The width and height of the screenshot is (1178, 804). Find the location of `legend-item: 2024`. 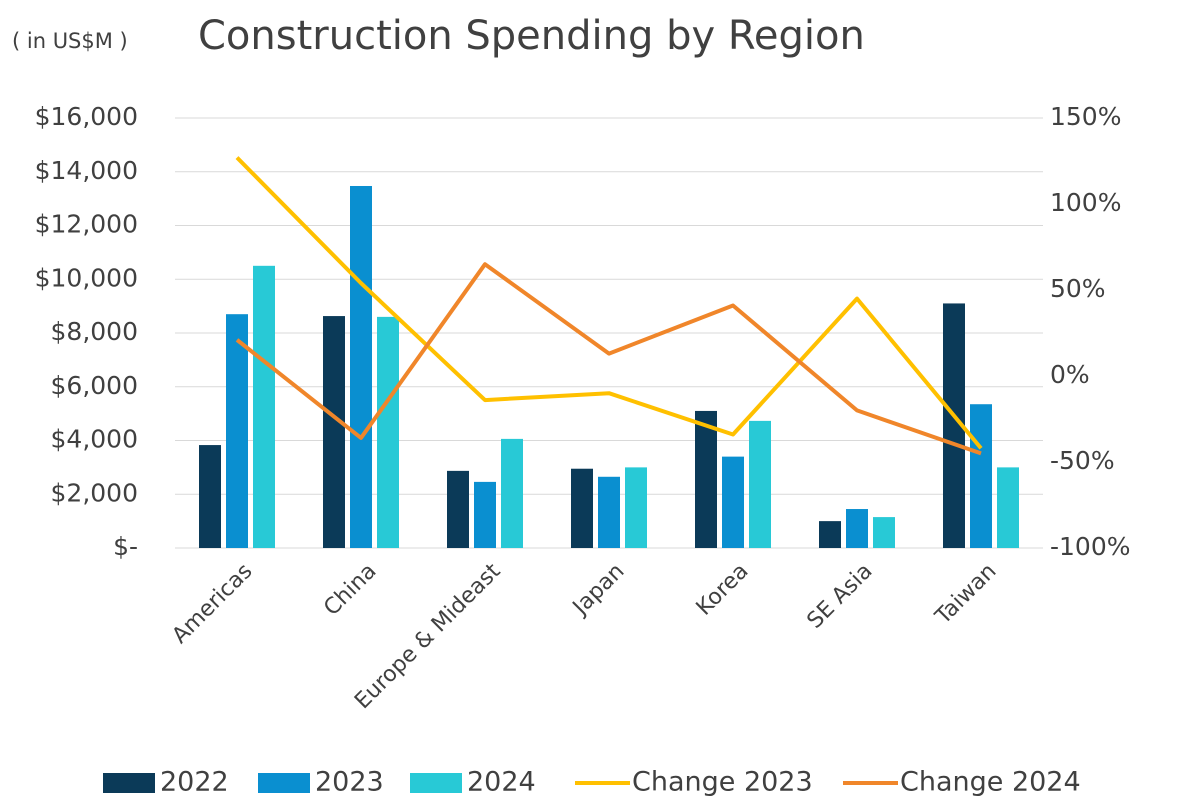

legend-item: 2024 is located at coordinates (473, 782).